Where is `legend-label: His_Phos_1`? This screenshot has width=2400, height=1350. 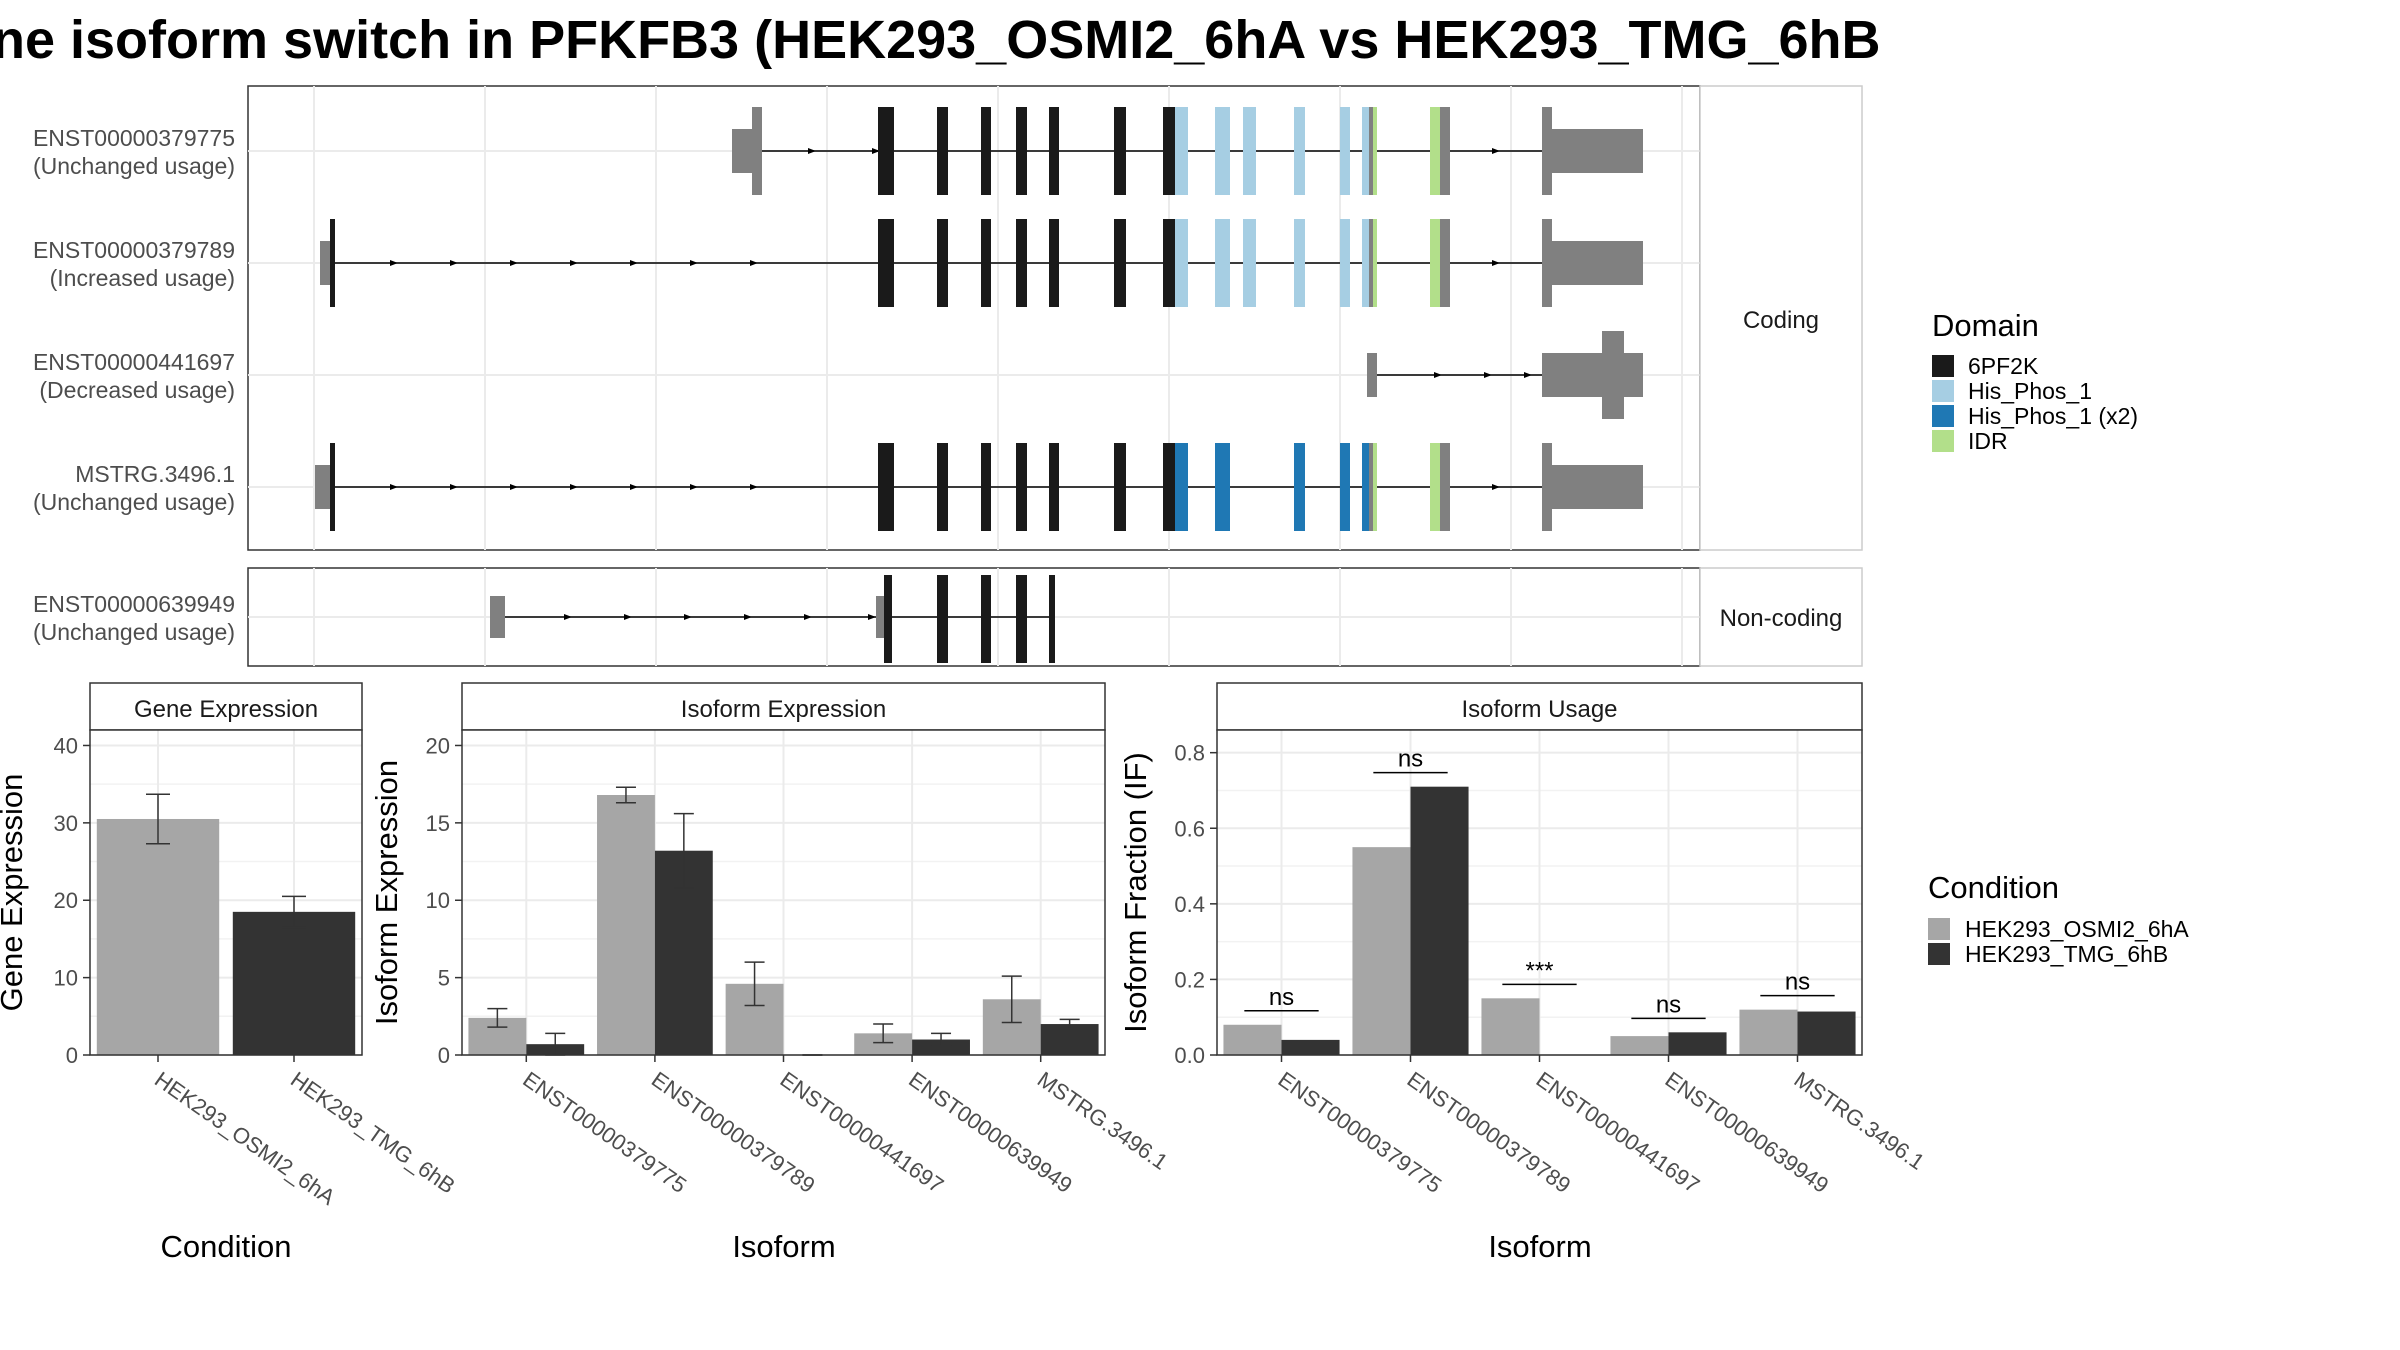 legend-label: His_Phos_1 is located at coordinates (2030, 391).